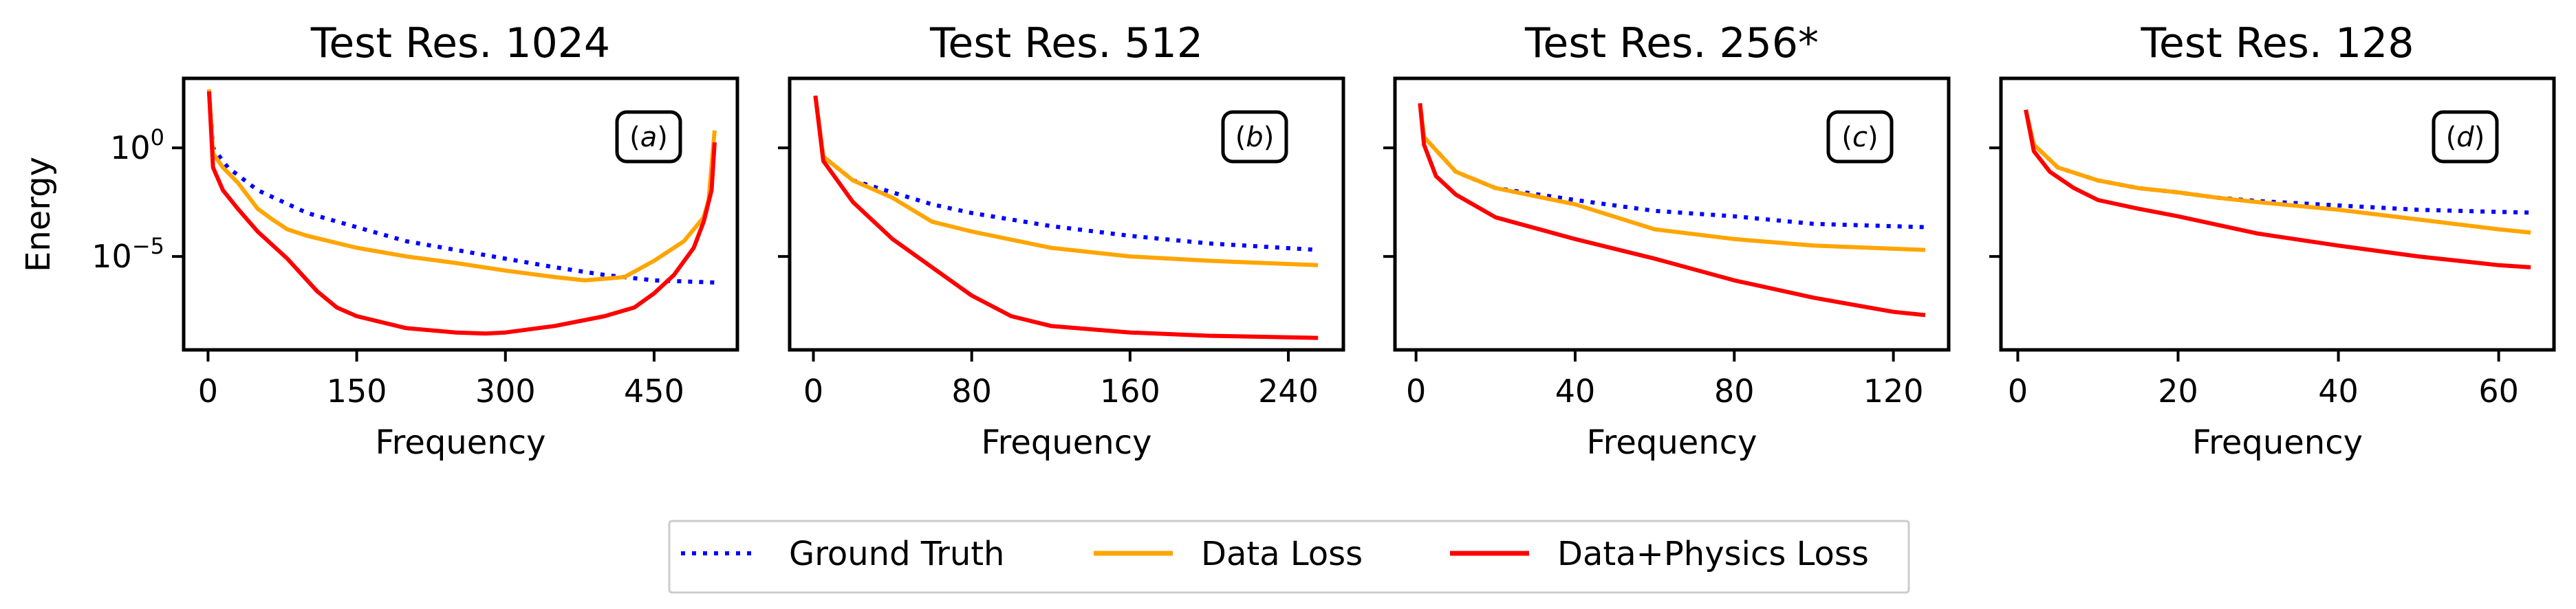  What do you see at coordinates (505, 391) in the screenshot?
I see `x-tick-label: 300` at bounding box center [505, 391].